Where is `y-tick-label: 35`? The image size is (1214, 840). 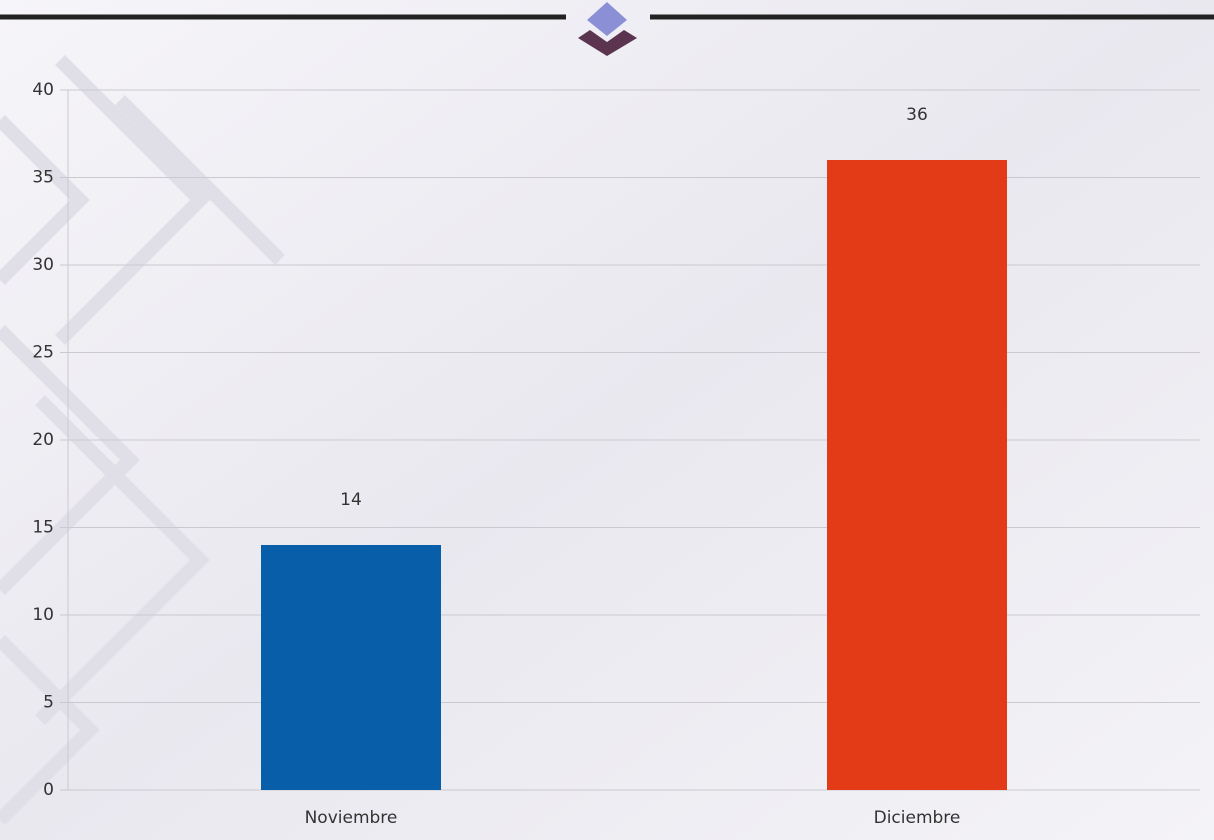
y-tick-label: 35 is located at coordinates (43, 178).